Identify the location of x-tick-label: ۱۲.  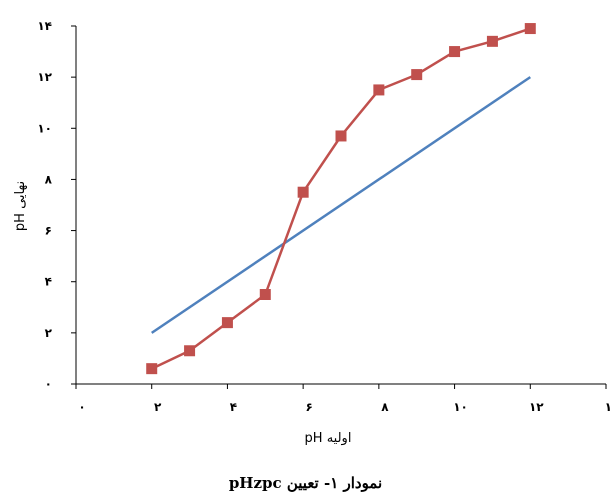
(536, 407).